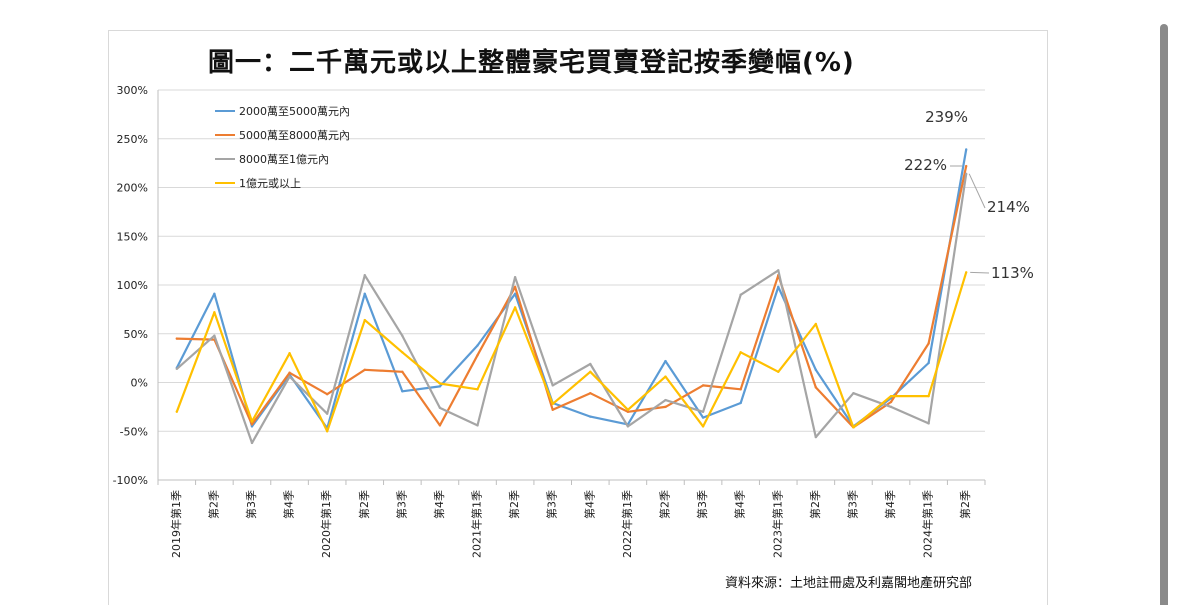 The height and width of the screenshot is (605, 1179). Describe the element at coordinates (294, 111) in the screenshot. I see `legend-label: 2000萬至5000萬元內` at that location.